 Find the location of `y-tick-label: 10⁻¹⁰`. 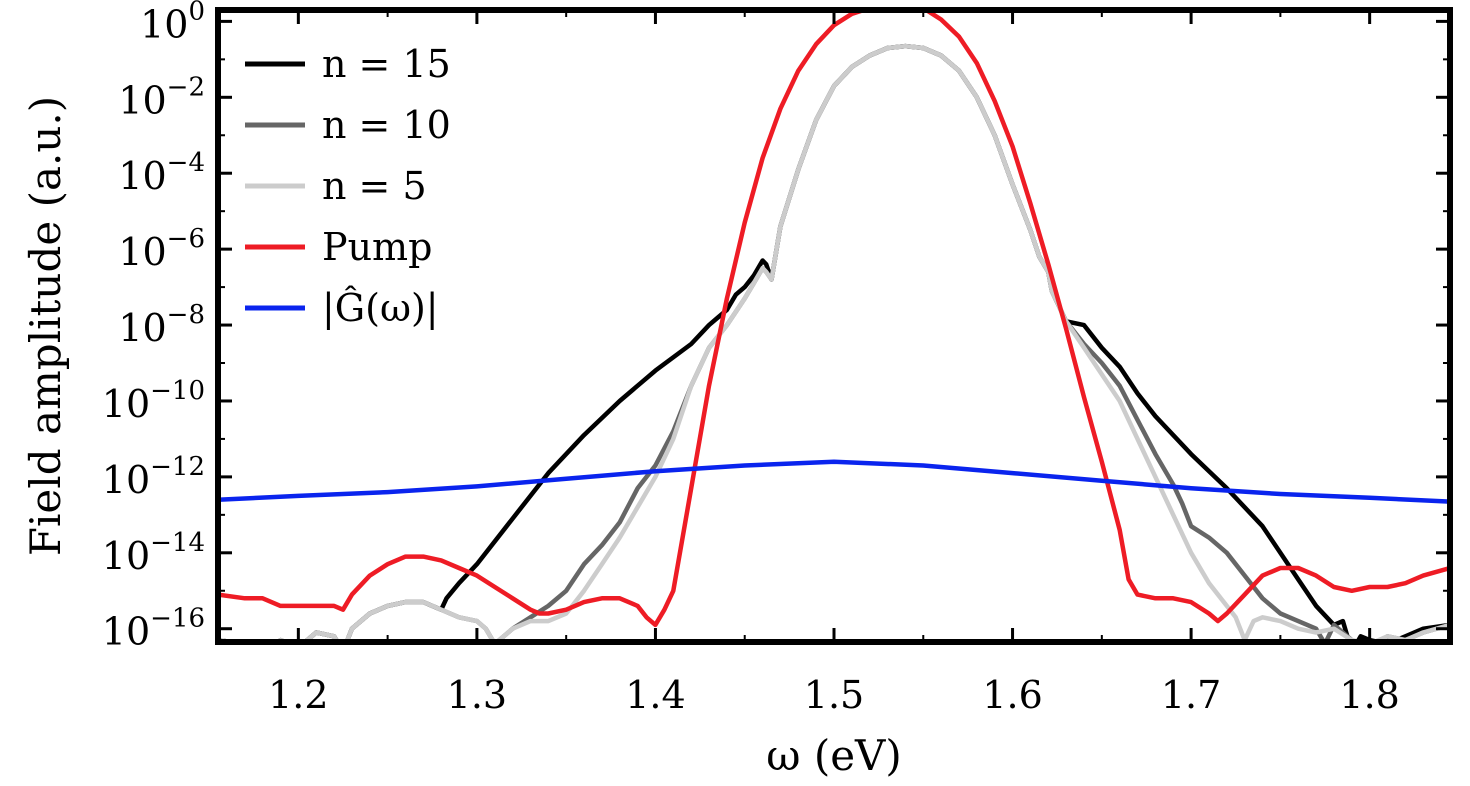

y-tick-label: 10⁻¹⁰ is located at coordinates (153, 401).